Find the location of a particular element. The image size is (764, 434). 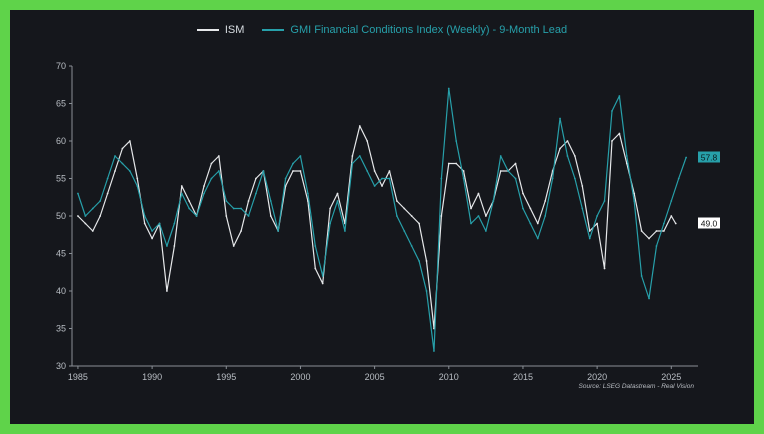

x-tick-label: 2025 is located at coordinates (671, 377).